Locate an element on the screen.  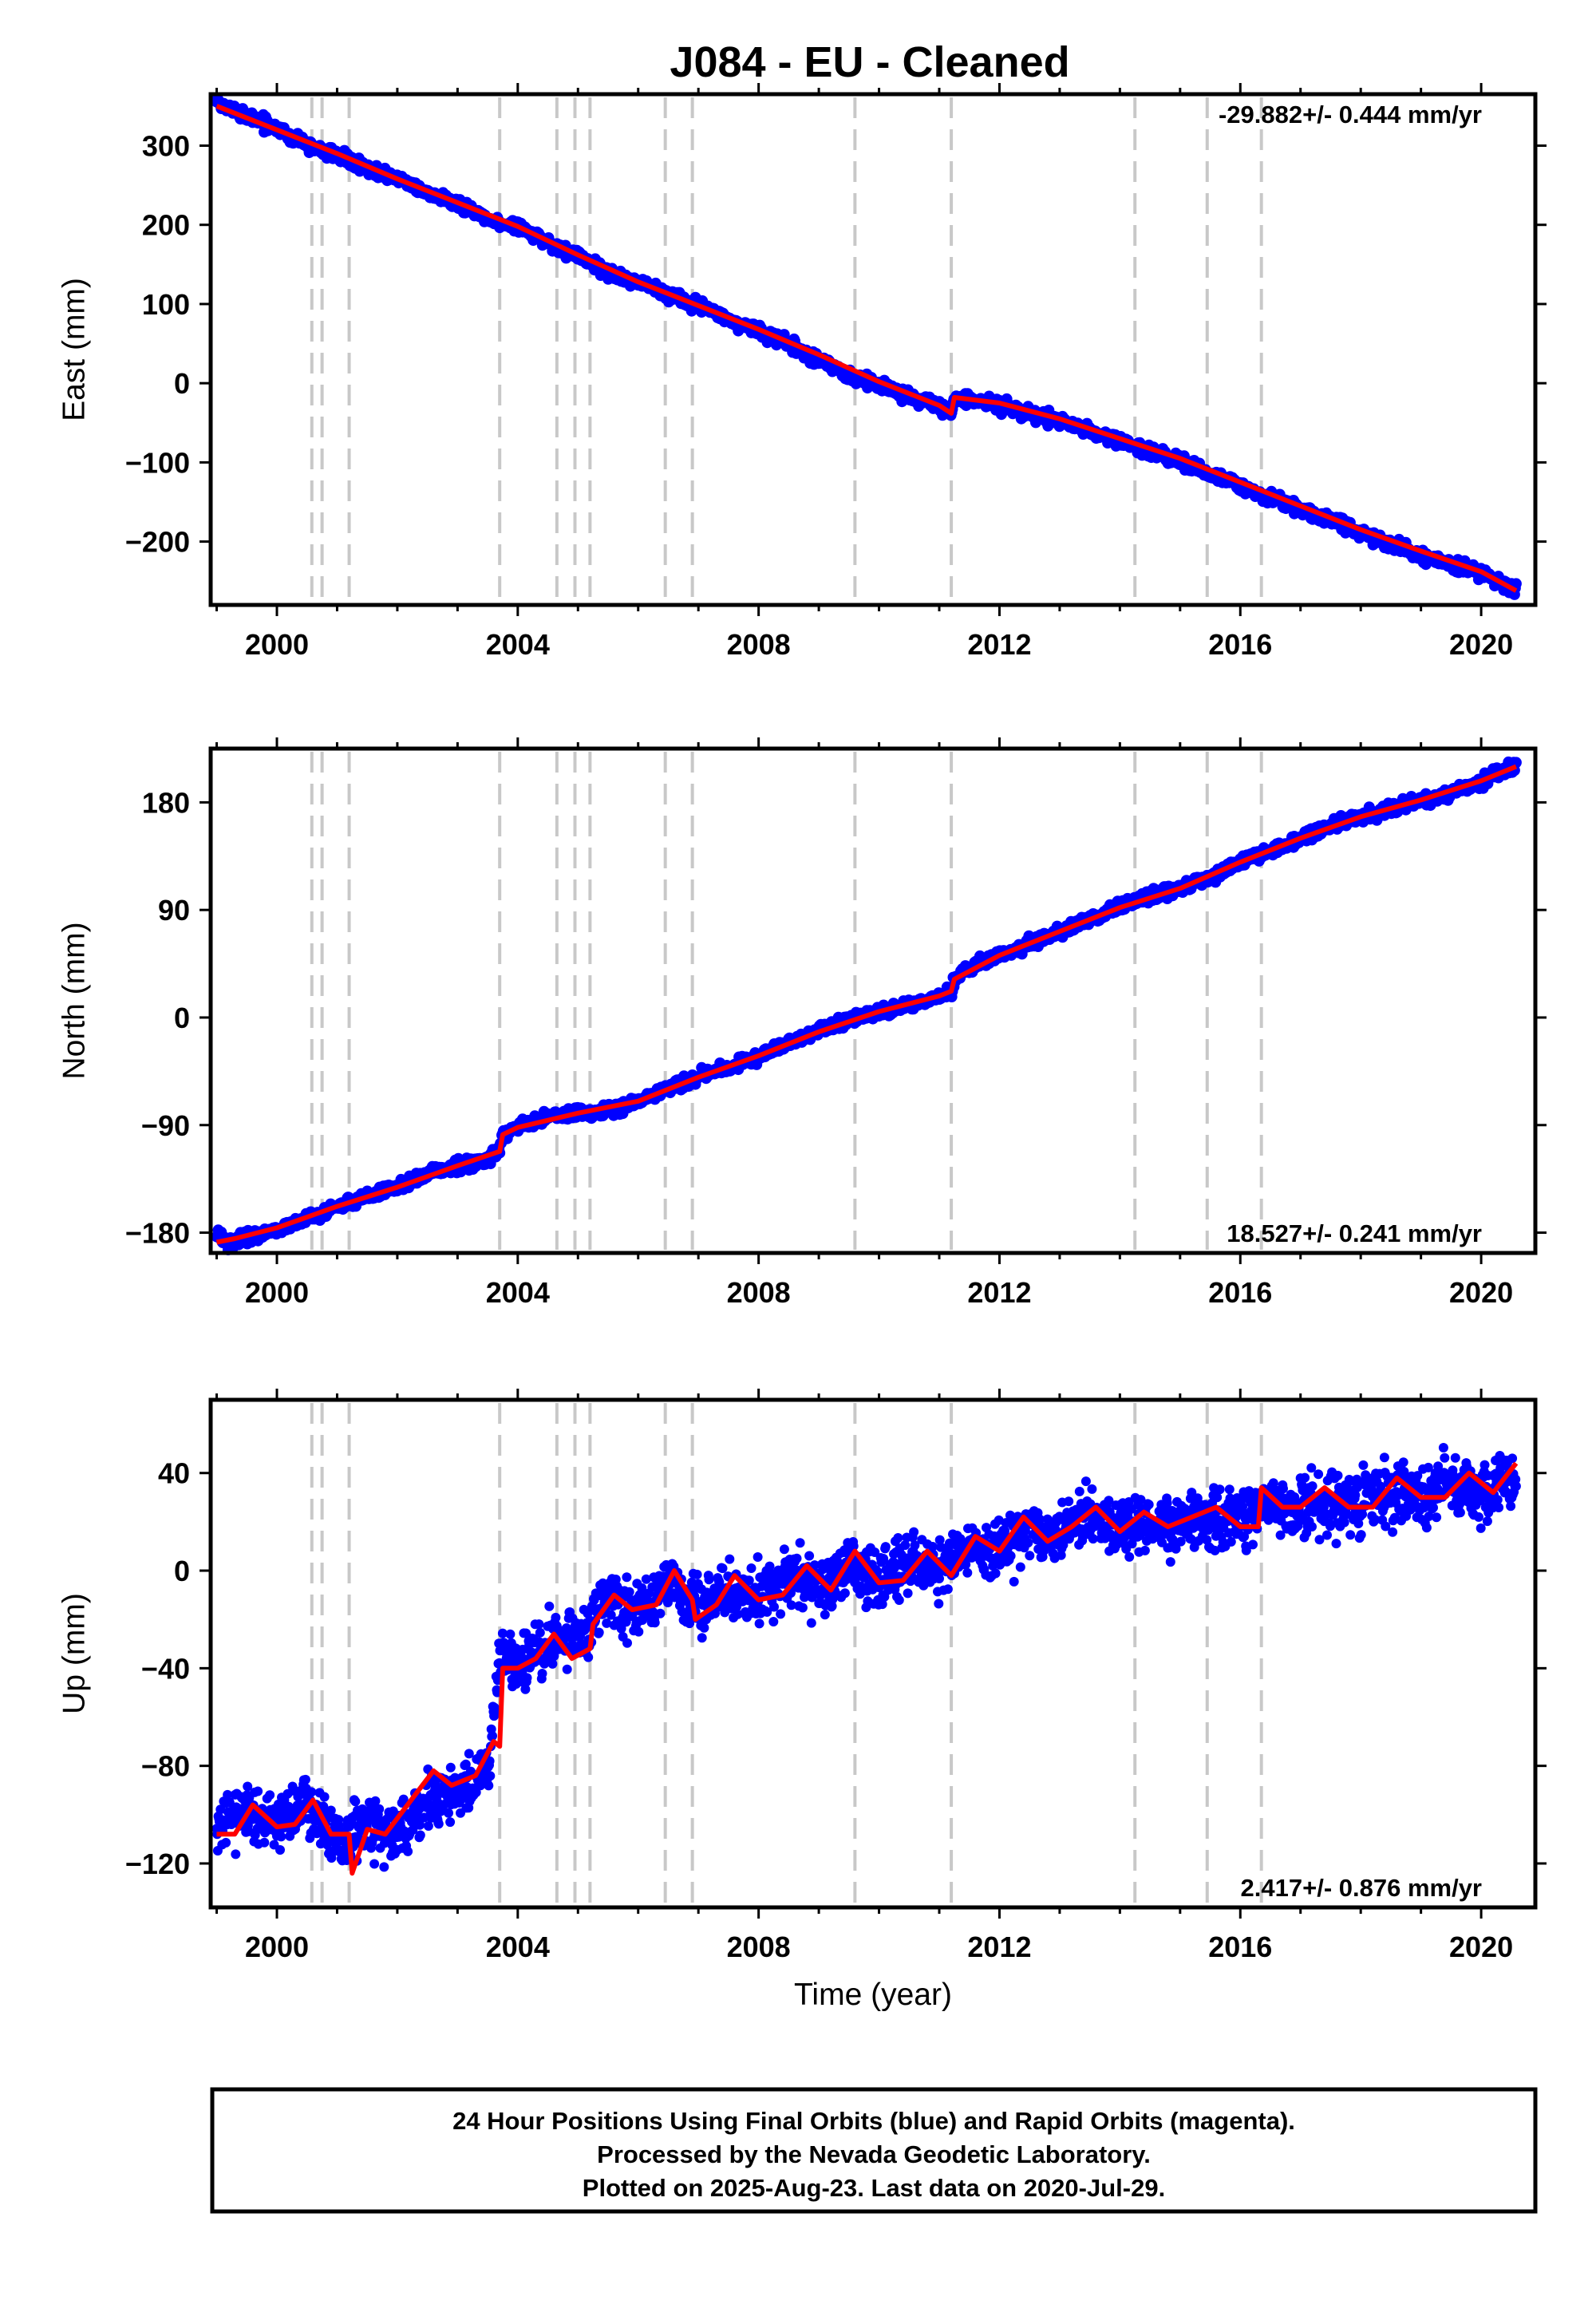
east-y-tick-label: −200 is located at coordinates (157, 542).